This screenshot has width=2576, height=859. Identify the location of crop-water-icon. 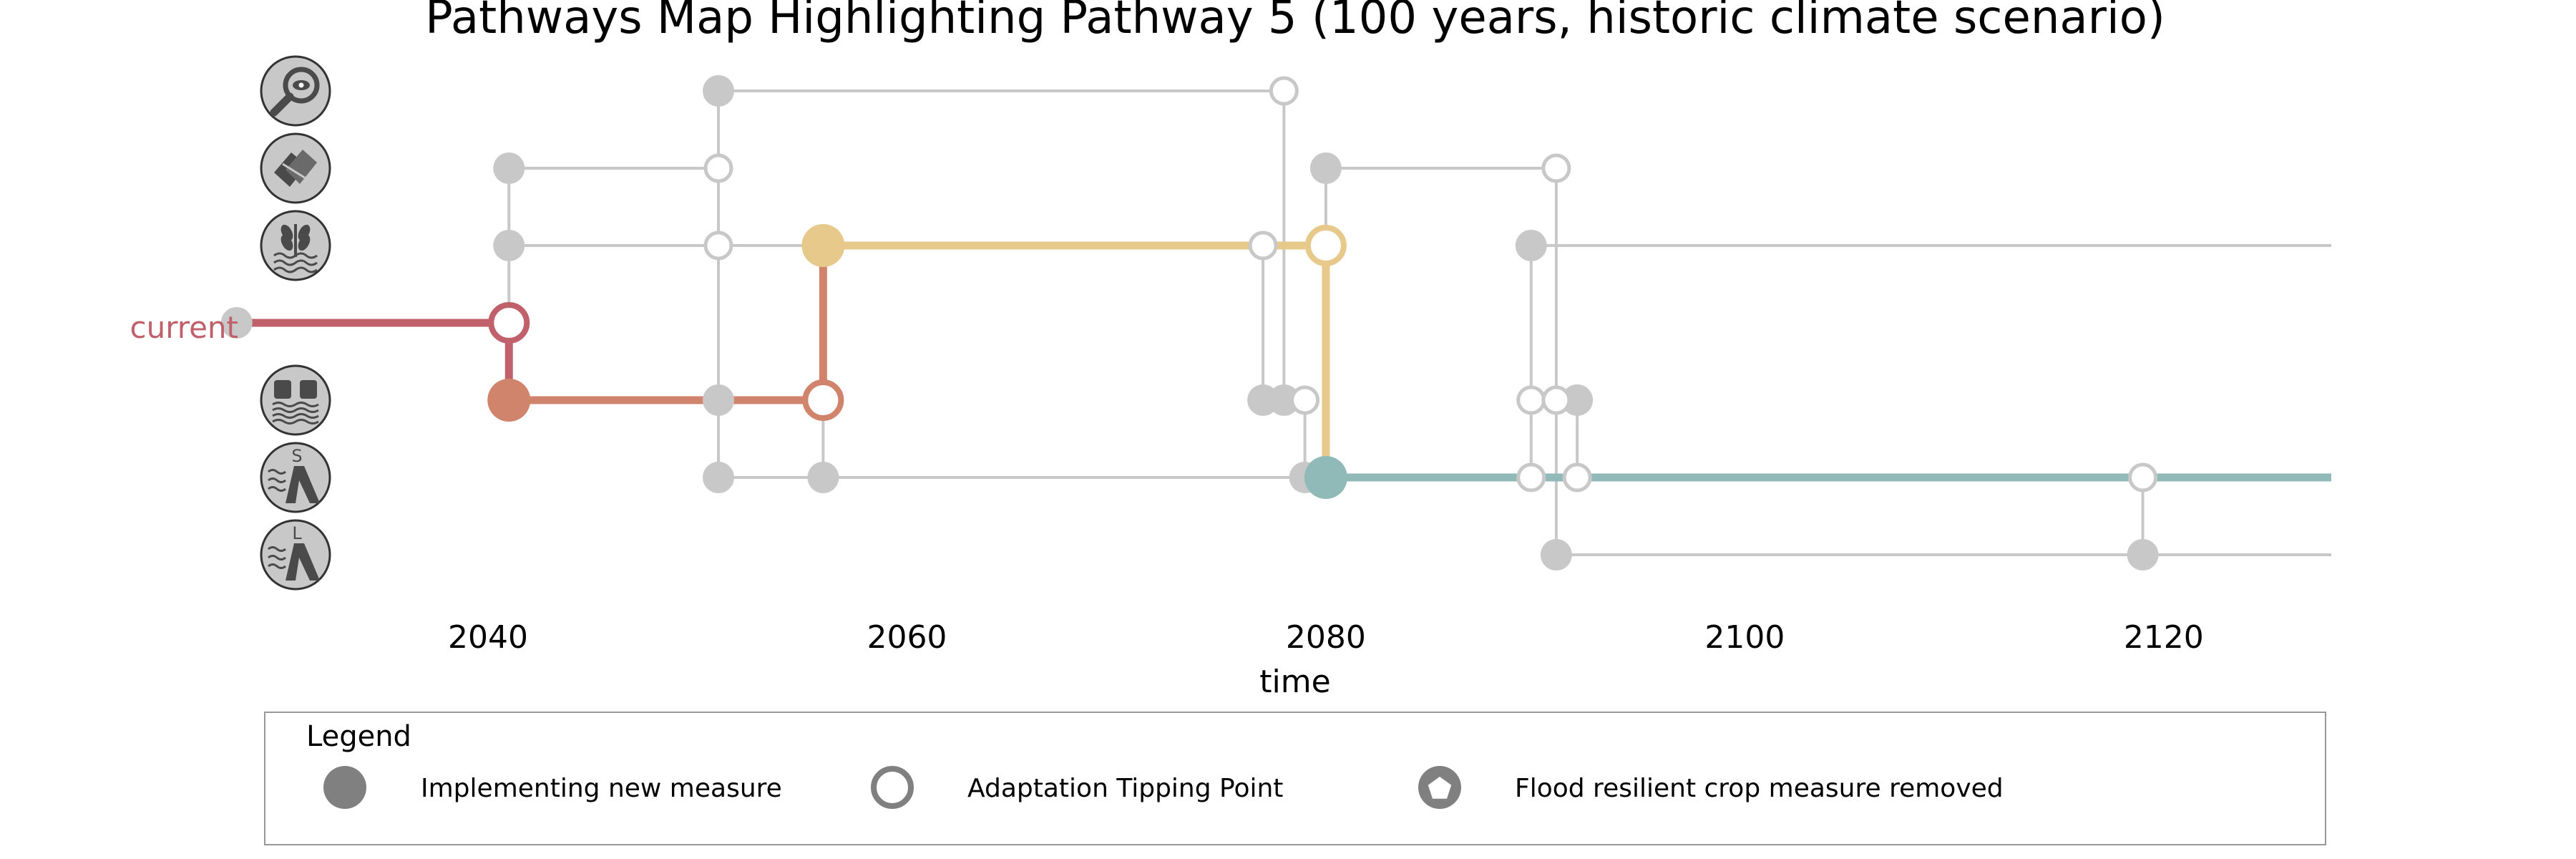
(295, 245).